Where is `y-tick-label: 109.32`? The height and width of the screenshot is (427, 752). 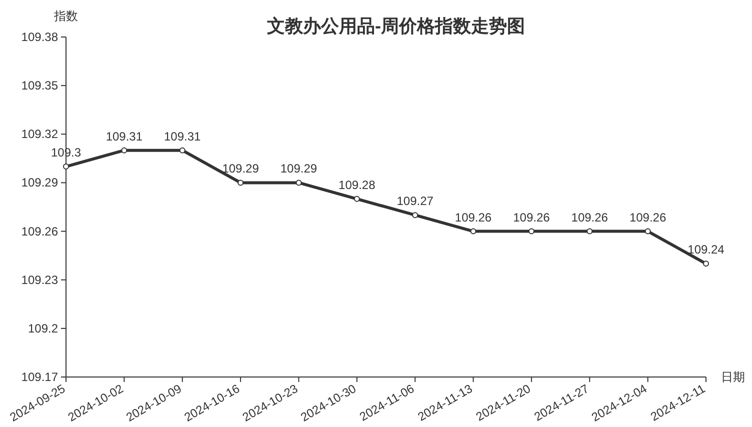
y-tick-label: 109.32 is located at coordinates (39, 134).